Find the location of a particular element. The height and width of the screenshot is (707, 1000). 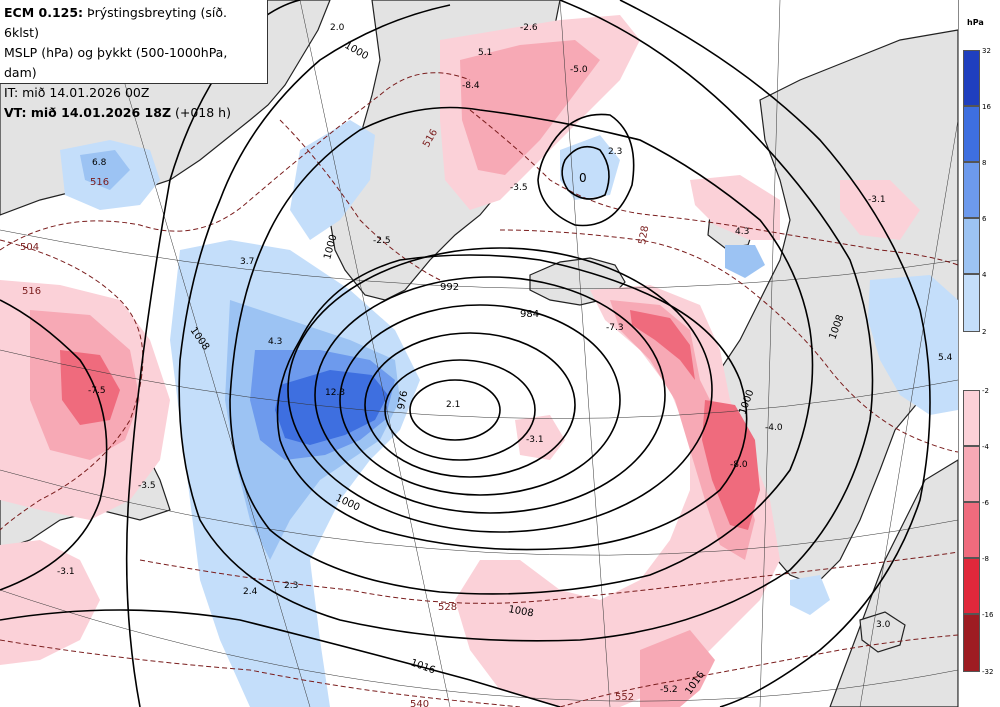

thickness-label: 516 is located at coordinates (31, 291).